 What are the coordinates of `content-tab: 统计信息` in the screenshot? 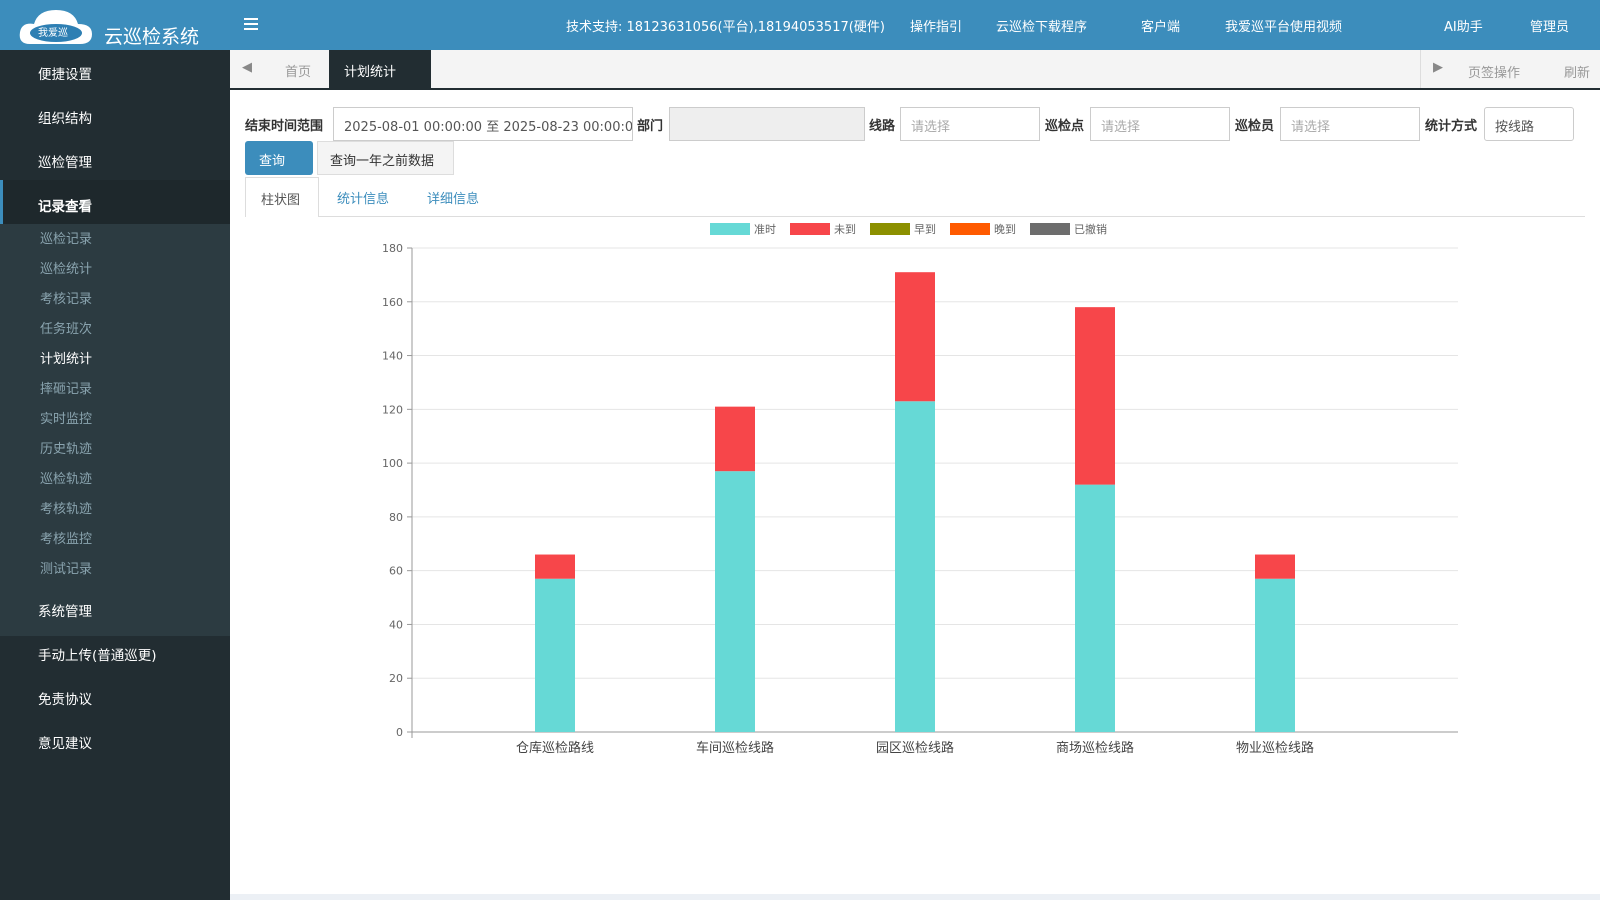 It's located at (363, 199).